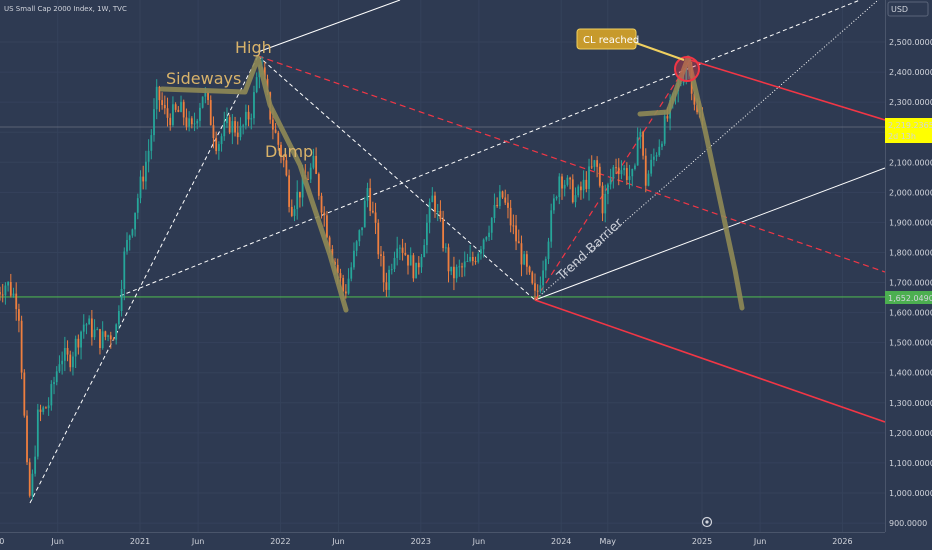 The image size is (932, 550). Describe the element at coordinates (707, 522) in the screenshot. I see `settings-gear-icon` at that location.